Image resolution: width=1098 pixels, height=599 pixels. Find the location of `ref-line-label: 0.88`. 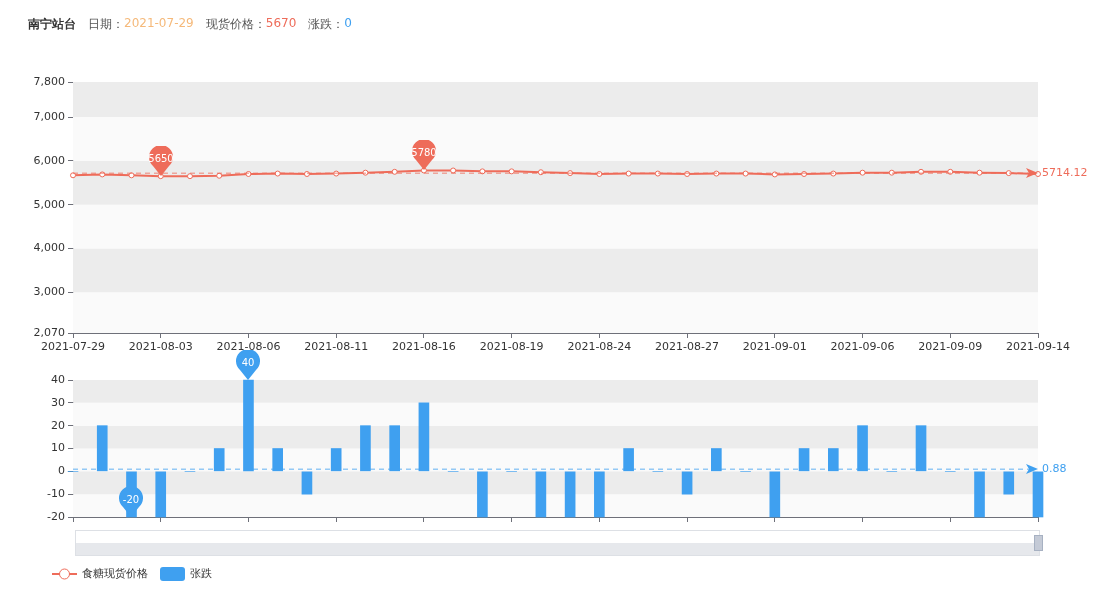

ref-line-label: 0.88 is located at coordinates (1054, 469).